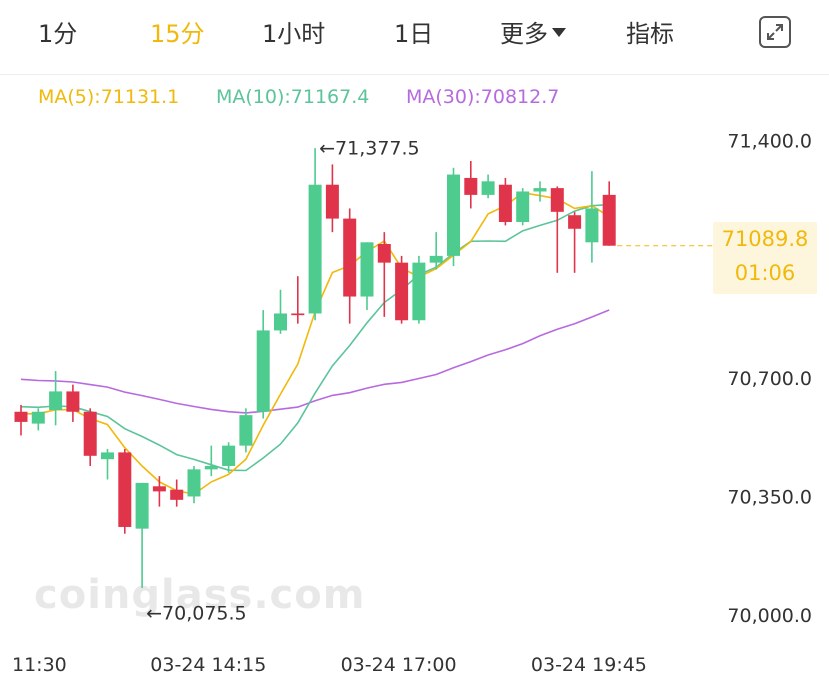 The height and width of the screenshot is (688, 829). Describe the element at coordinates (483, 97) in the screenshot. I see `ma30-value: MA(30):70812.7` at that location.